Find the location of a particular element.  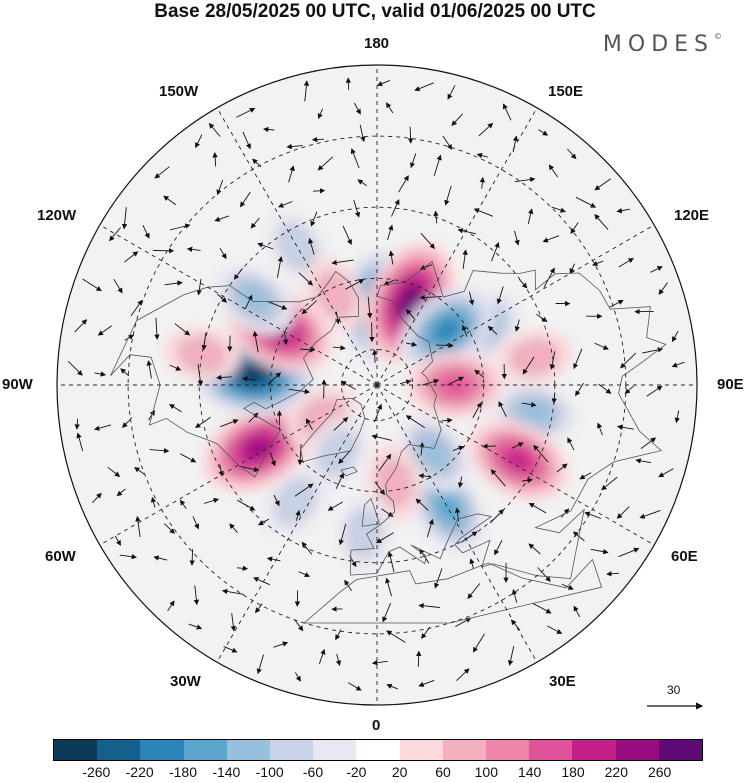

colorbar-tick-label: -180 is located at coordinates (183, 772).